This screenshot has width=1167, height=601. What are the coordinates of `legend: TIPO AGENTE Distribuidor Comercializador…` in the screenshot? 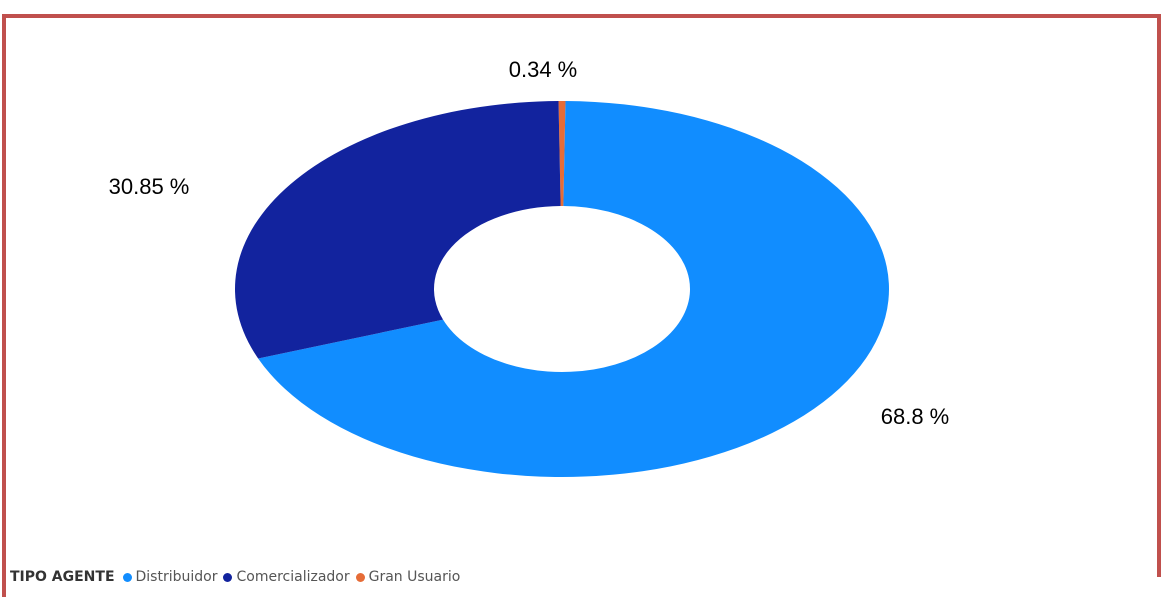 It's located at (235, 577).